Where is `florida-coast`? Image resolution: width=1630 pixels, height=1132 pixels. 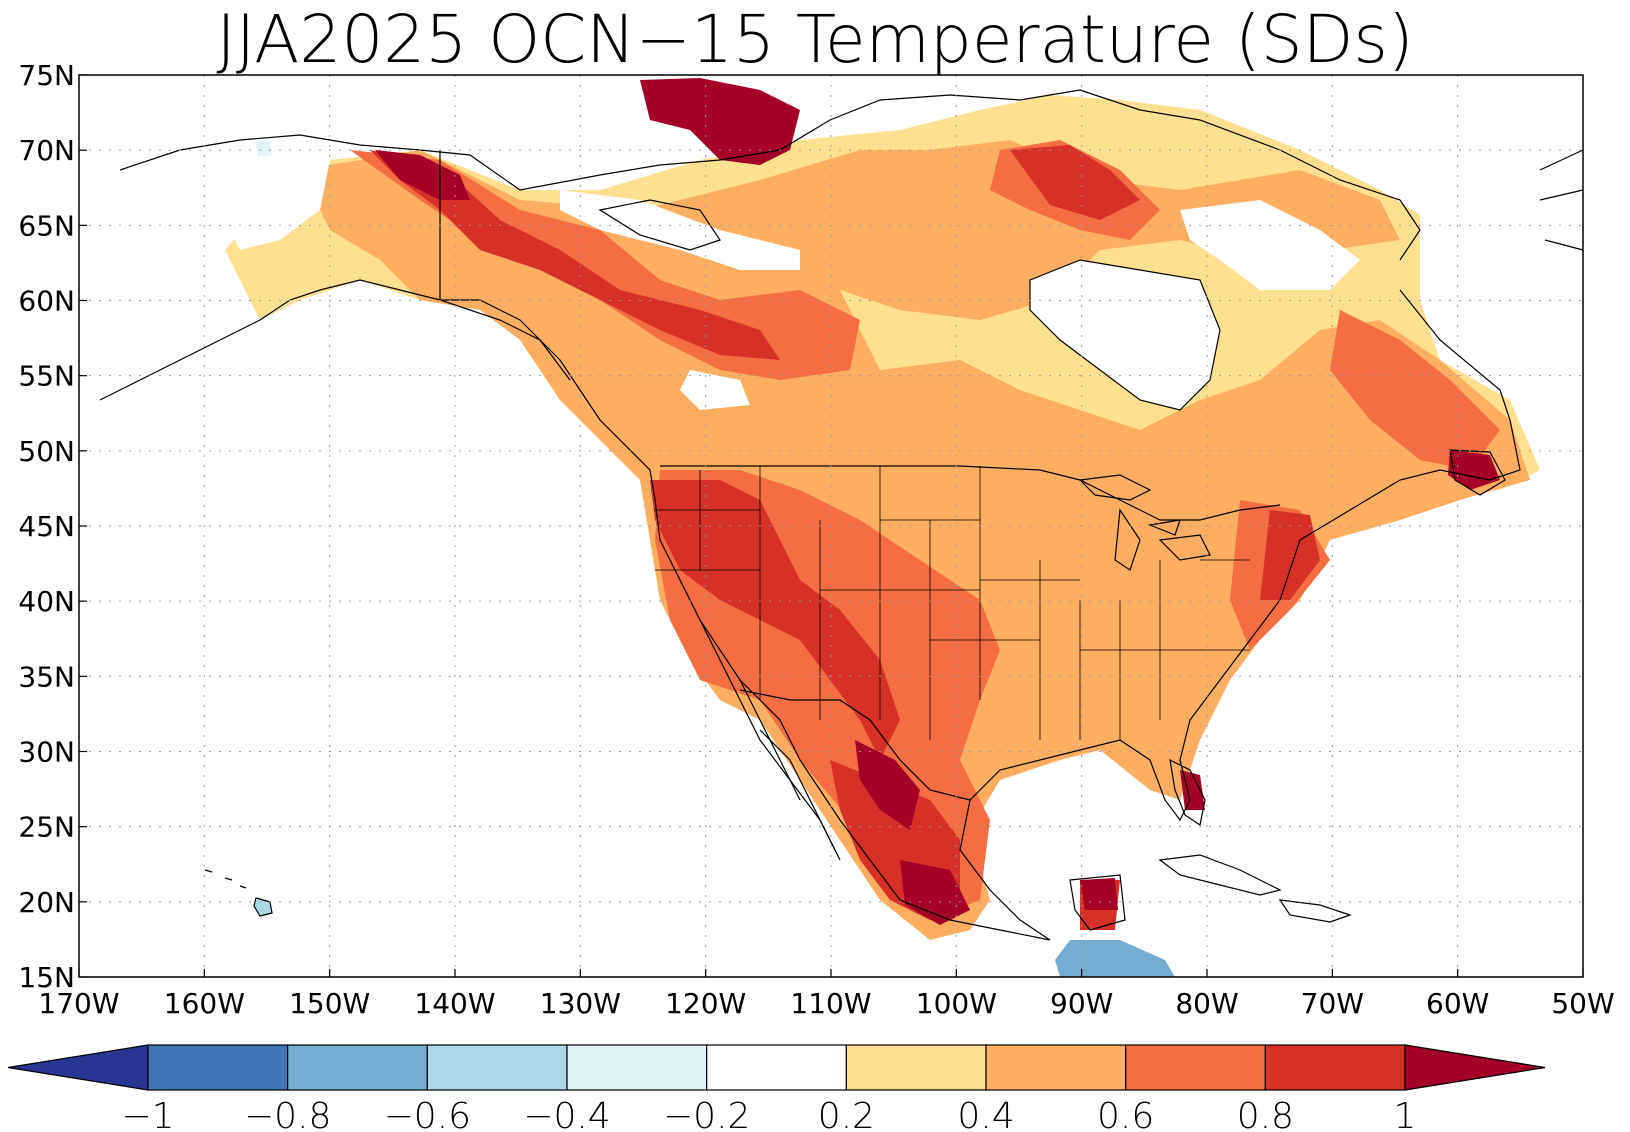
florida-coast is located at coordinates (1187, 792).